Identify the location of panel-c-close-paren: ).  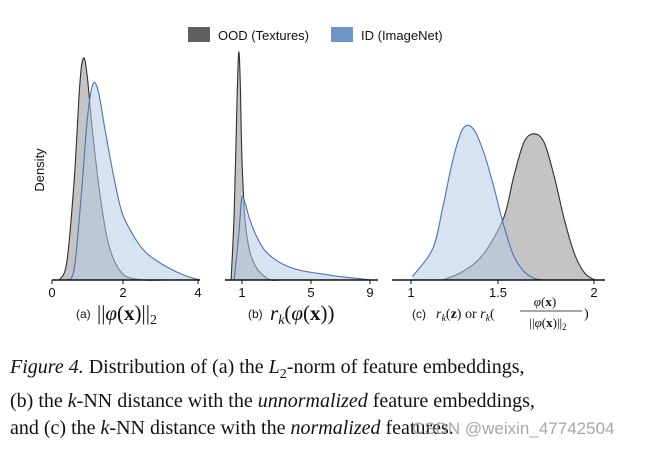
(586, 314).